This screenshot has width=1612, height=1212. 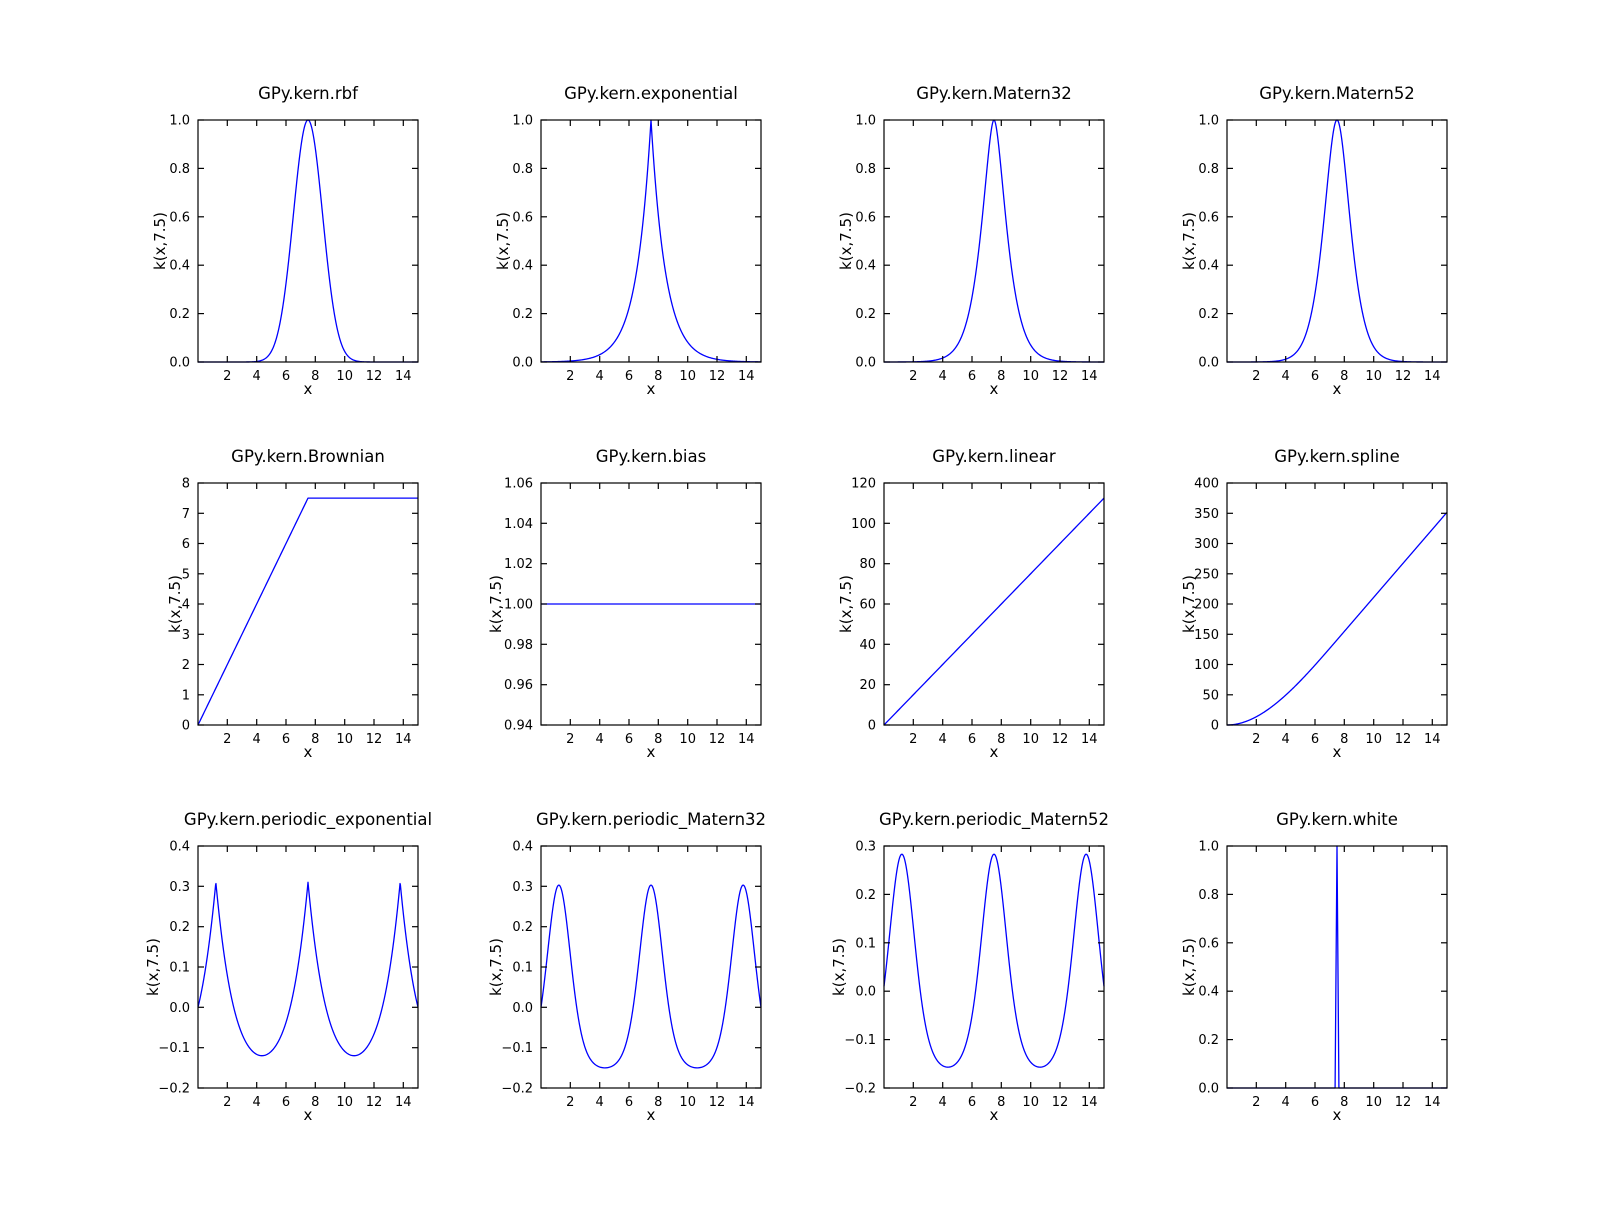 I want to click on plot-title: GPy.kern.Matern52, so click(x=1337, y=93).